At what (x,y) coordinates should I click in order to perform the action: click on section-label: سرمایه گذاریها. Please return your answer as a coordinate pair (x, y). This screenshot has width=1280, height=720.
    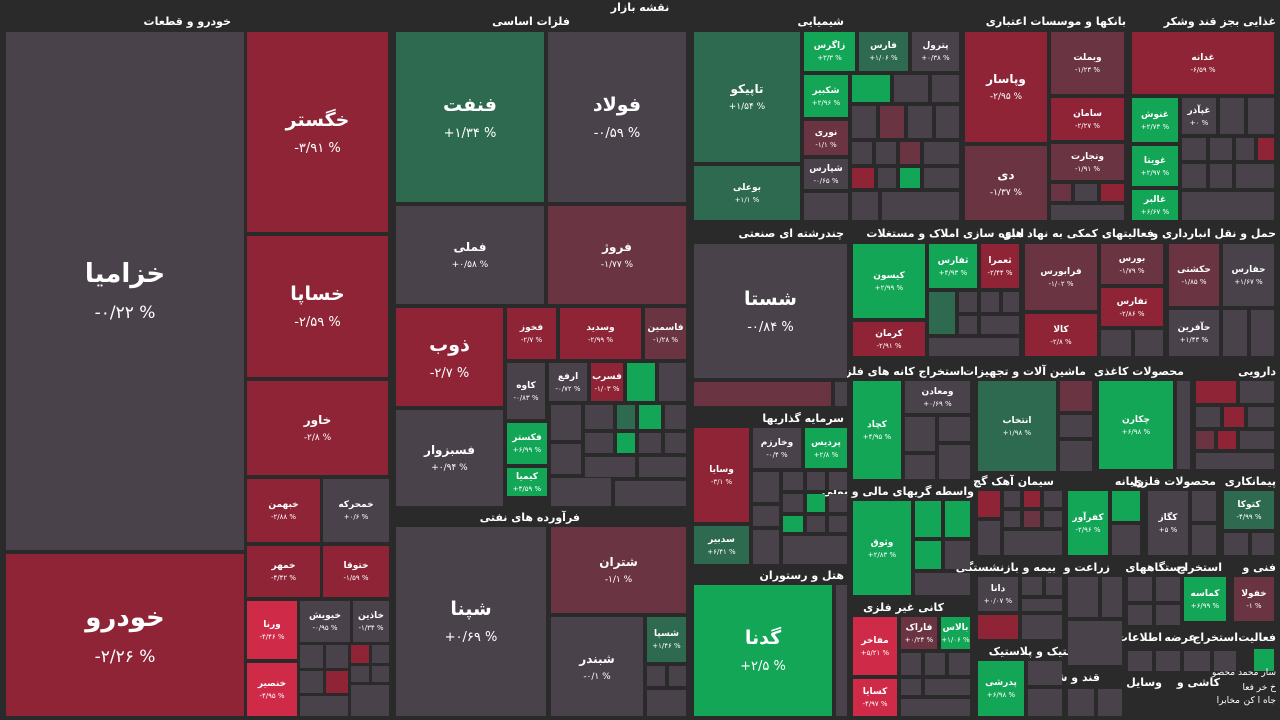
    Looking at the image, I should click on (803, 418).